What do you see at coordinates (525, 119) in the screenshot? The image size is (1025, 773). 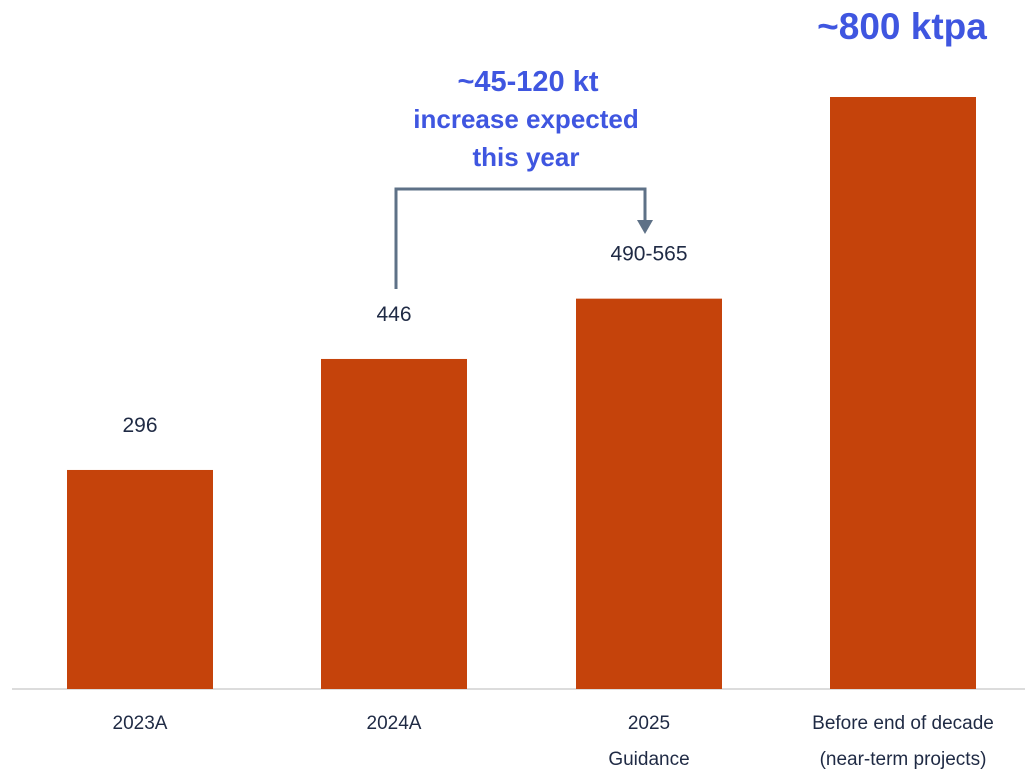 I see `increase-annotation-line2: increase expected` at bounding box center [525, 119].